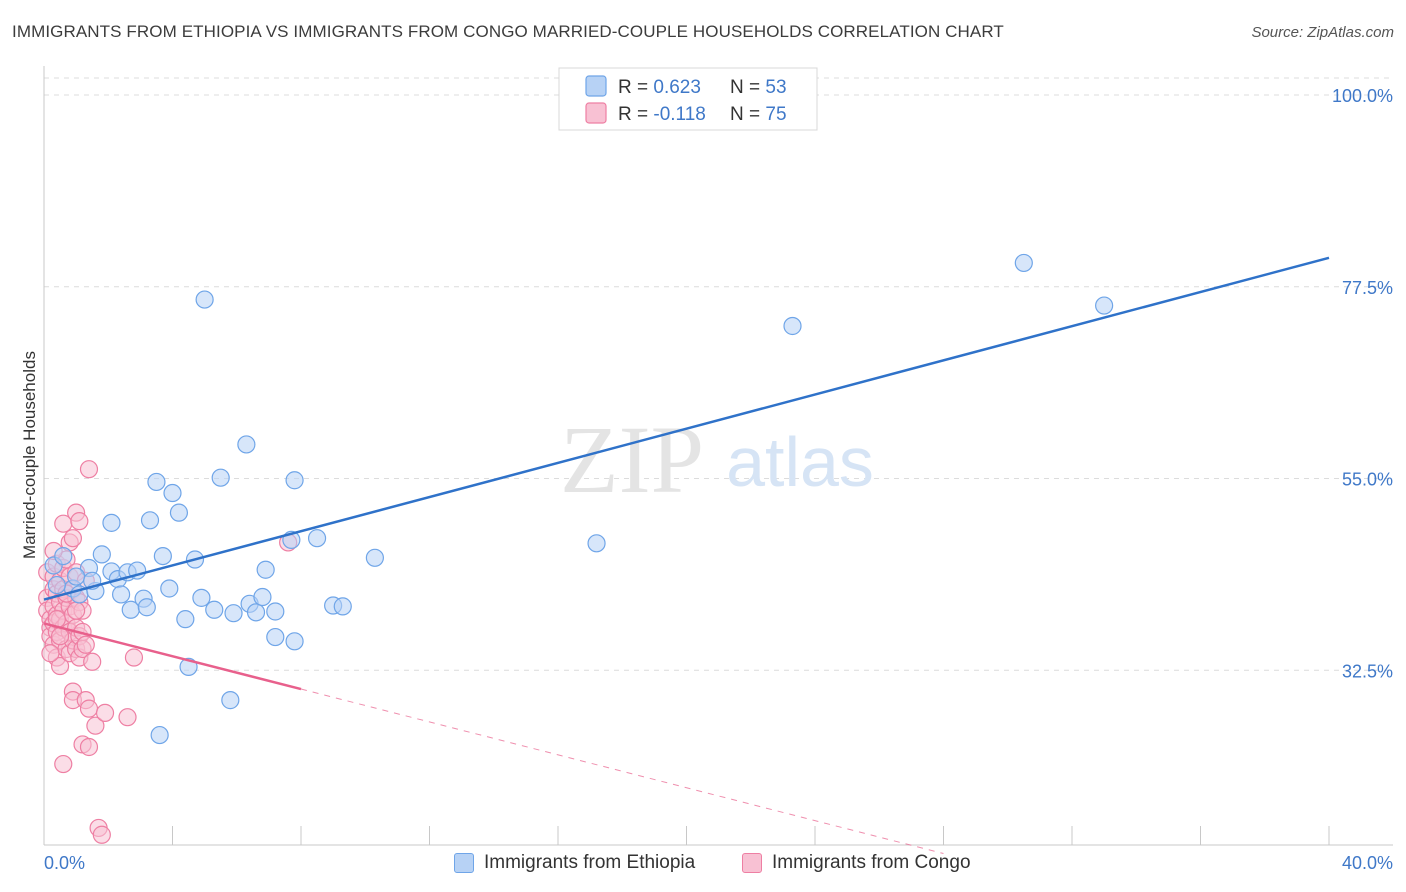  Describe the element at coordinates (172, 656) in the screenshot. I see `congo-trendline` at that location.